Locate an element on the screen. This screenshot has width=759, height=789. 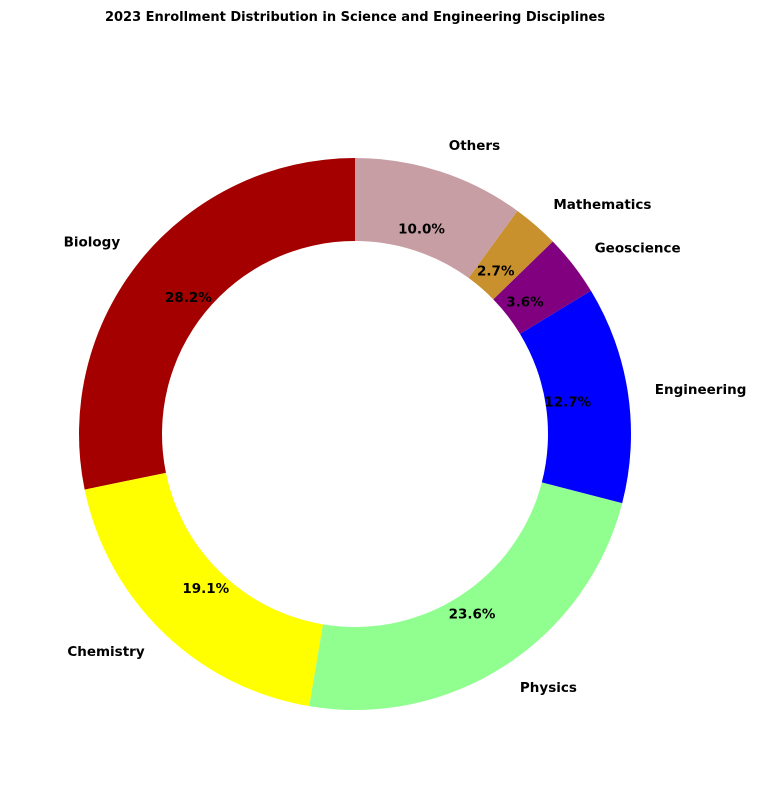
label-others: Others is located at coordinates (474, 146).